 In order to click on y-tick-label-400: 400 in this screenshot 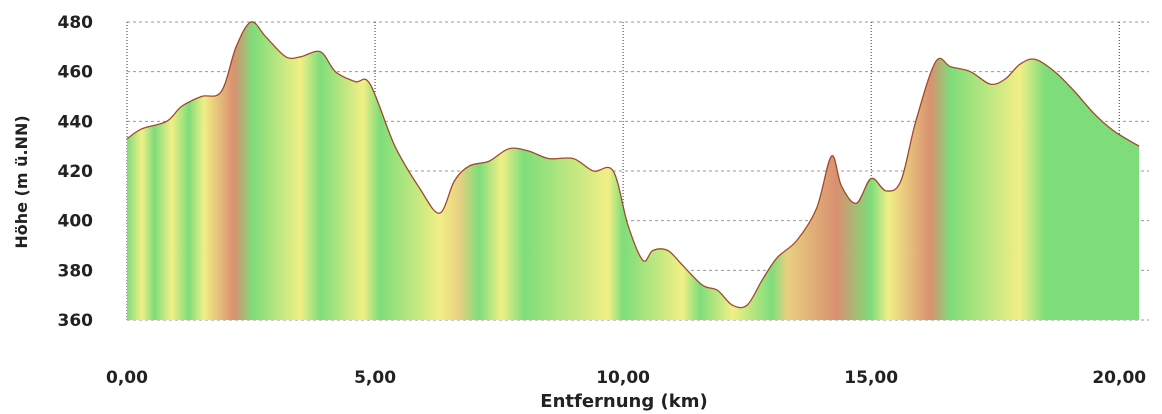, I will do `click(76, 222)`.